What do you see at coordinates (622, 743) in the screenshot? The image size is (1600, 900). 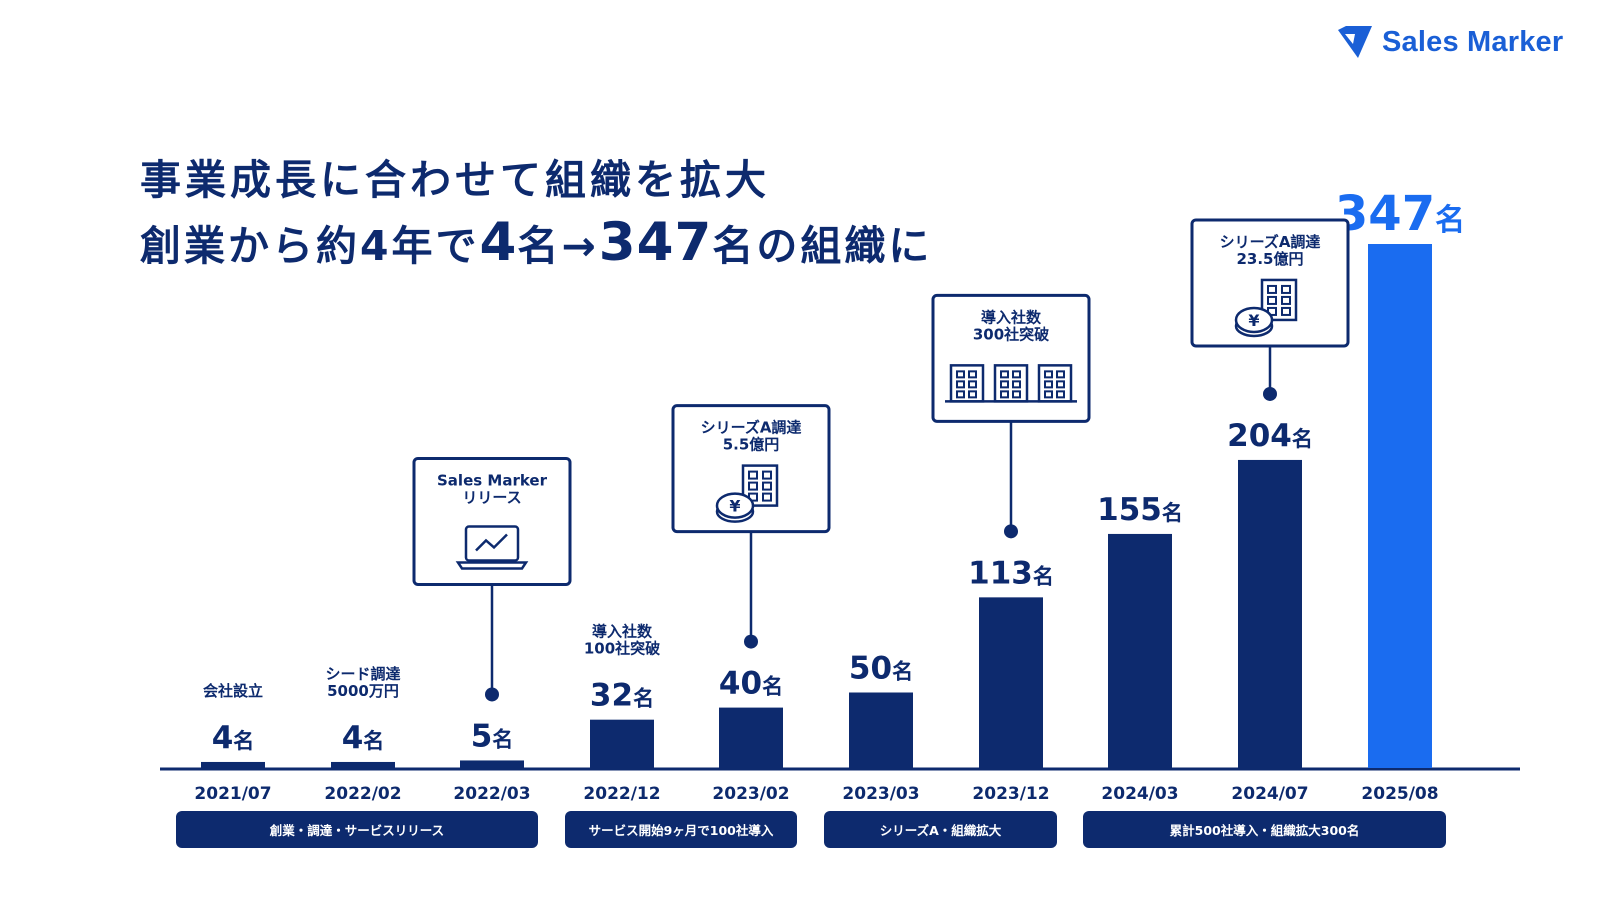 I see `bar-2022/12` at bounding box center [622, 743].